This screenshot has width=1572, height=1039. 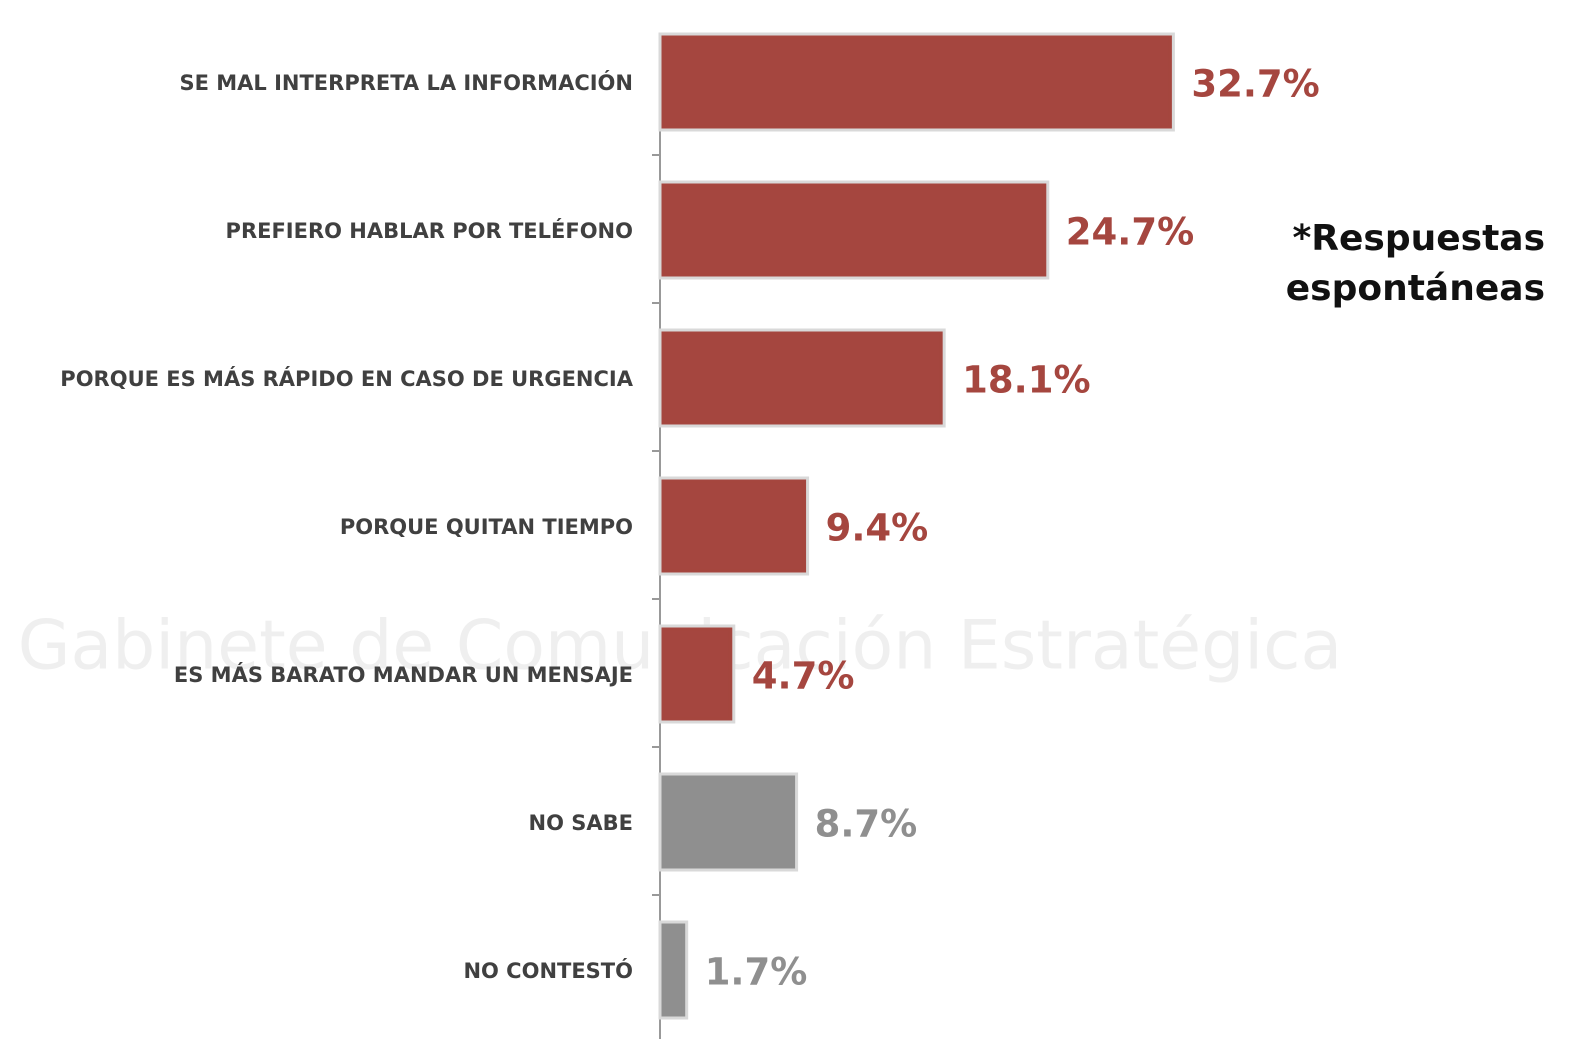 I want to click on value-label: 9.4%, so click(x=877, y=528).